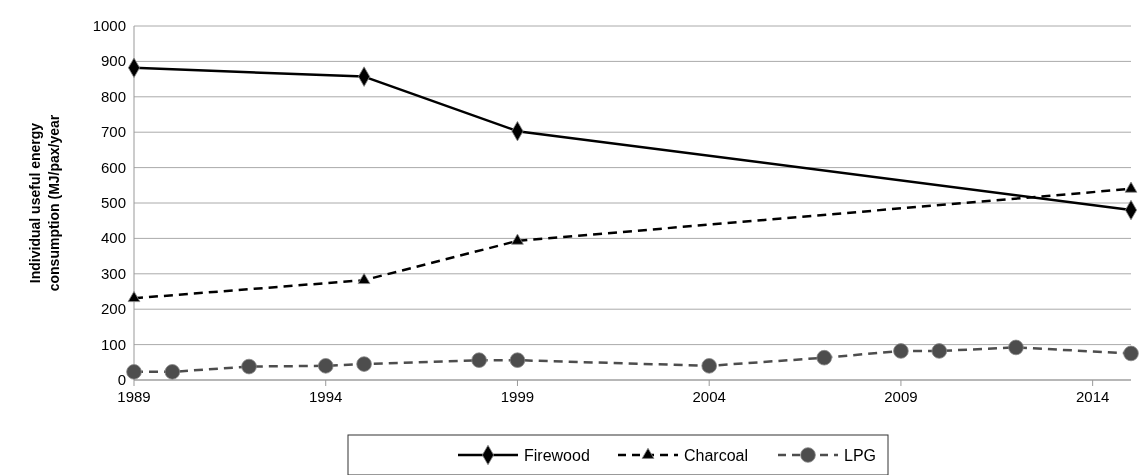  I want to click on y-tick-label: 200, so click(113, 309).